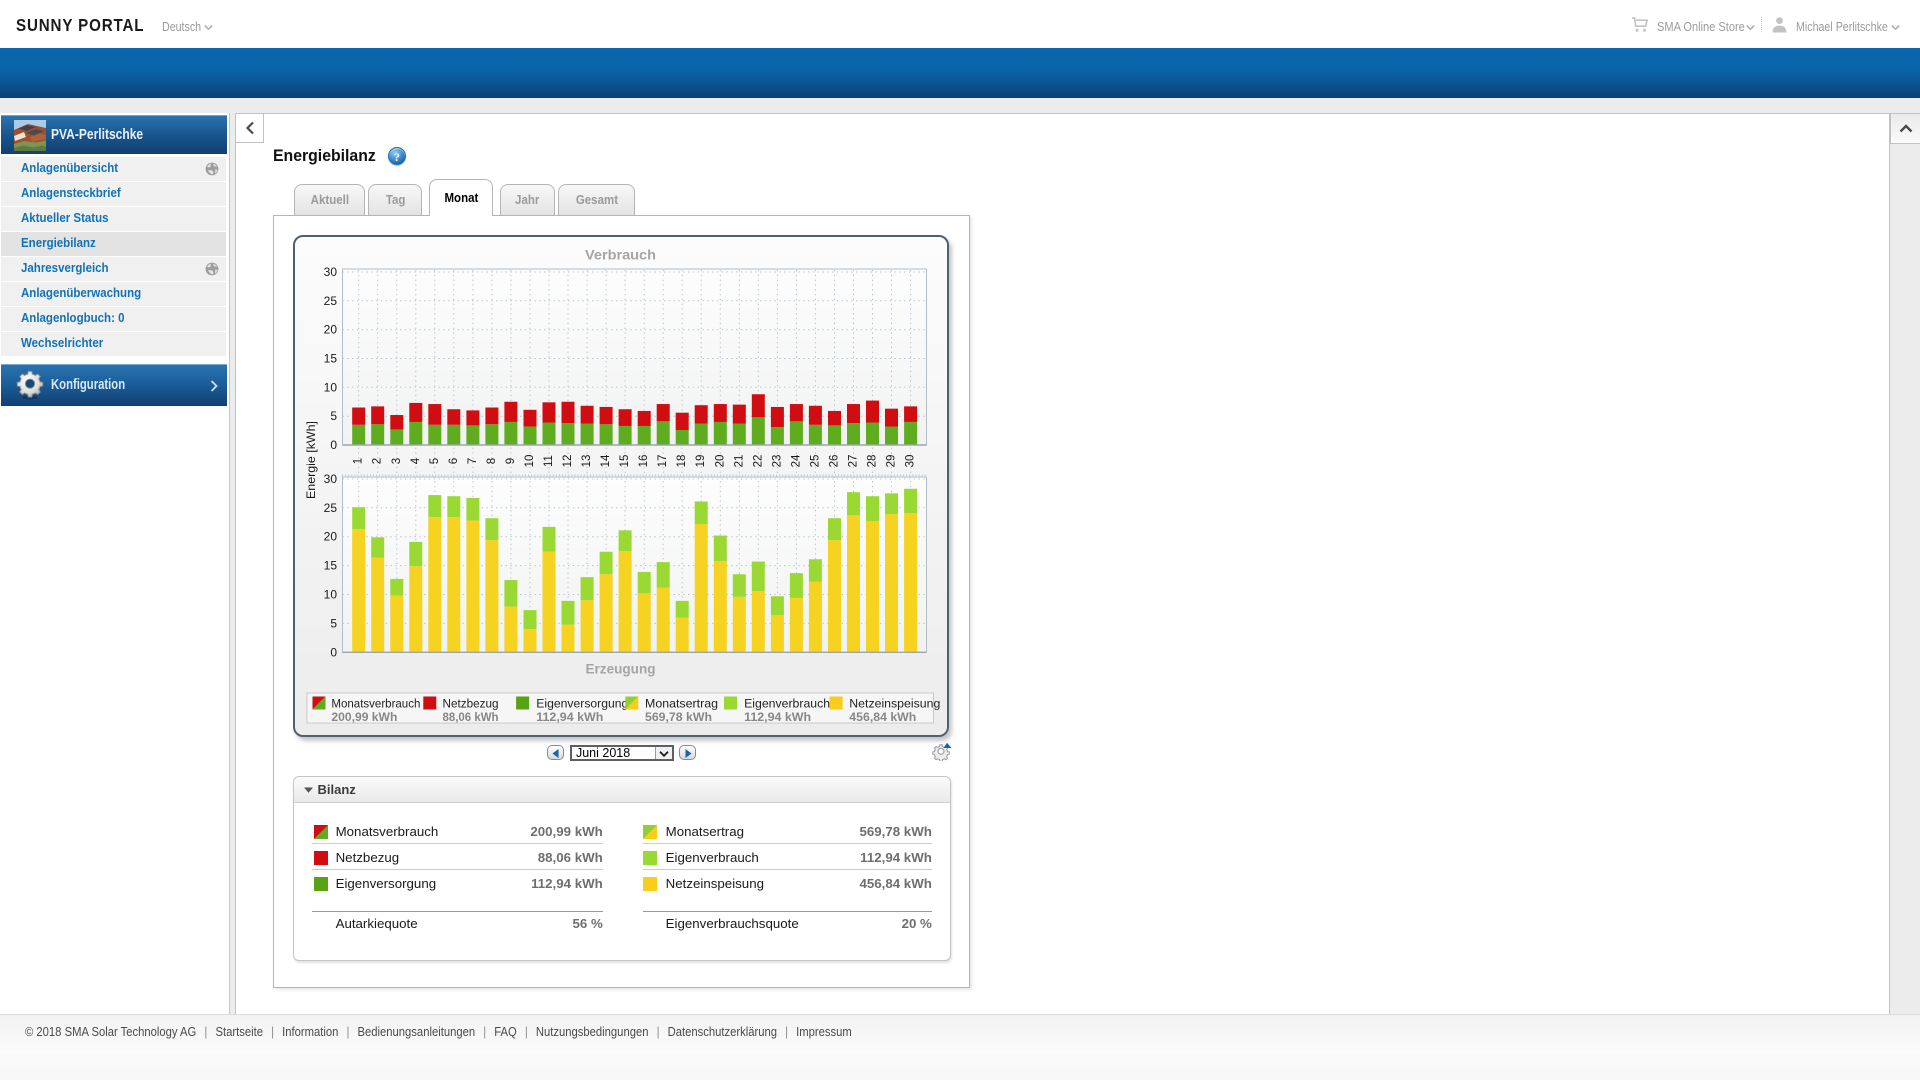  I want to click on svg-text: 569,78 kWh, so click(678, 717).